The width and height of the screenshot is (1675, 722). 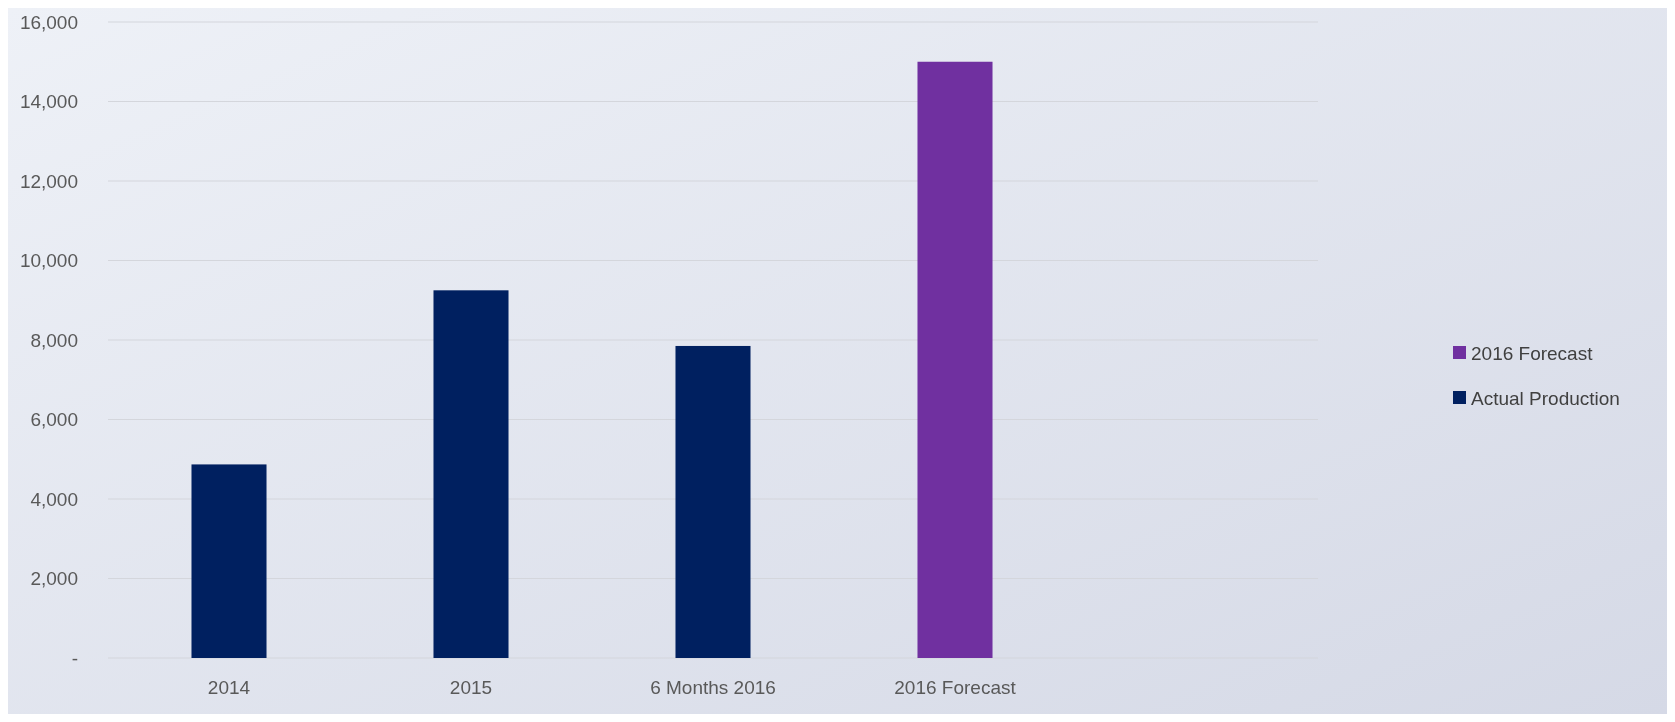 I want to click on x-tick-label: 2016 Forecast, so click(x=955, y=687).